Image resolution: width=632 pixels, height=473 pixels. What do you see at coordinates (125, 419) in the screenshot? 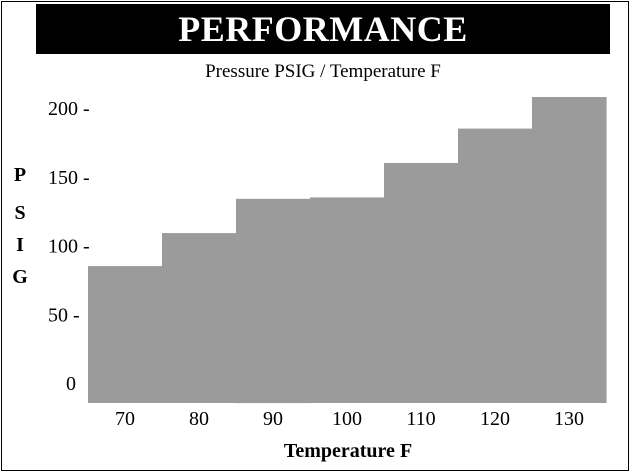
I see `x-tick-label: 70` at bounding box center [125, 419].